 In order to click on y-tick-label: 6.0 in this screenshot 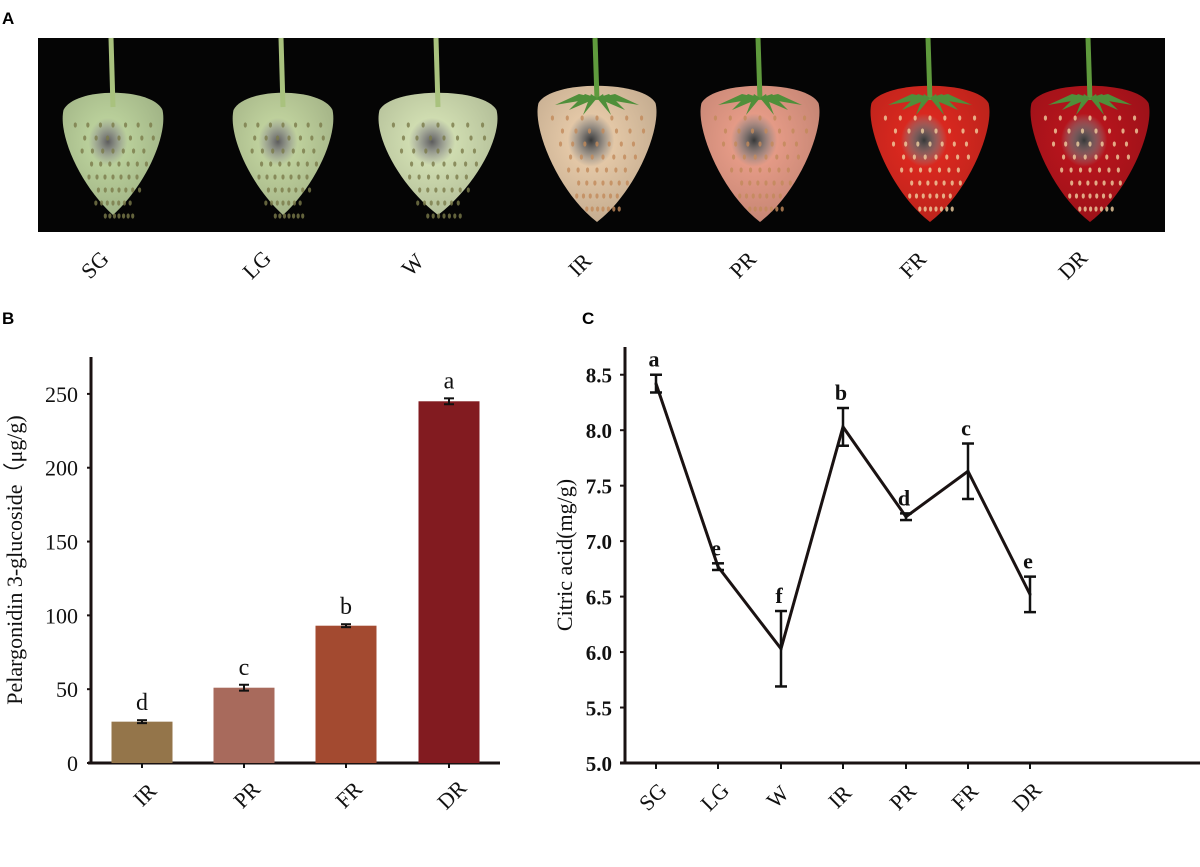, I will do `click(599, 653)`.